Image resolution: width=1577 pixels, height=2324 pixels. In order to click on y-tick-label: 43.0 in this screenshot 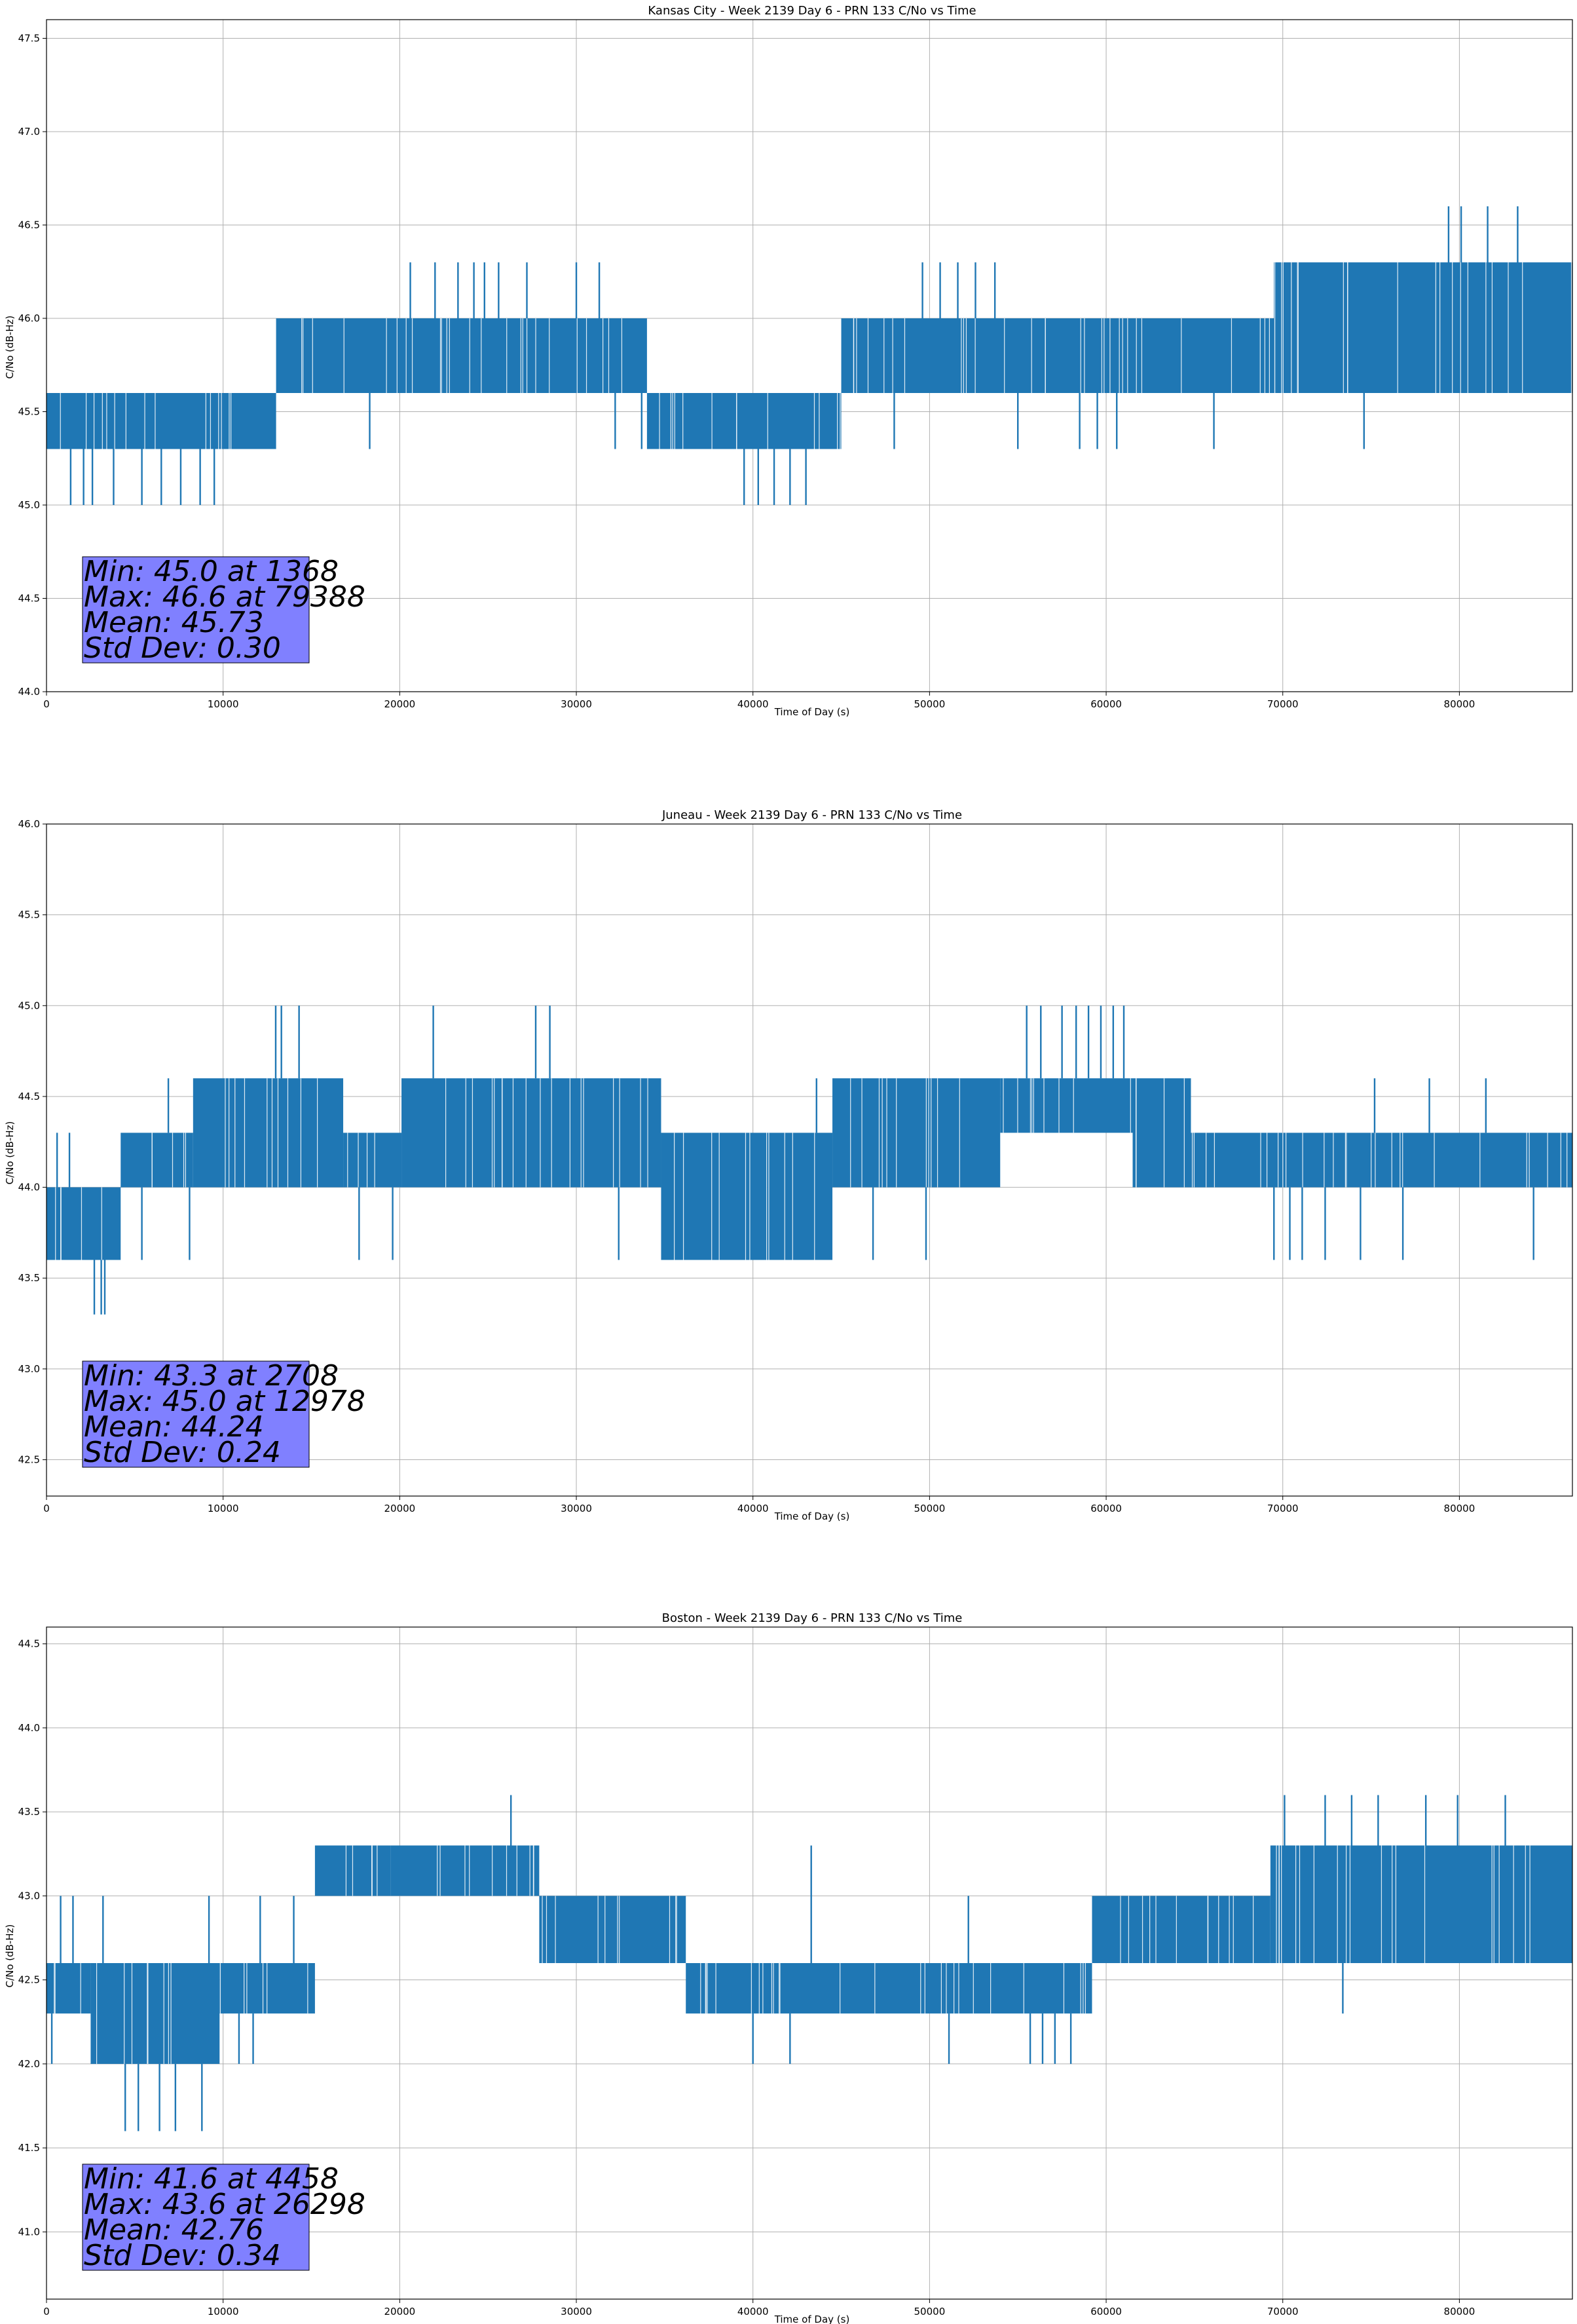, I will do `click(29, 1369)`.